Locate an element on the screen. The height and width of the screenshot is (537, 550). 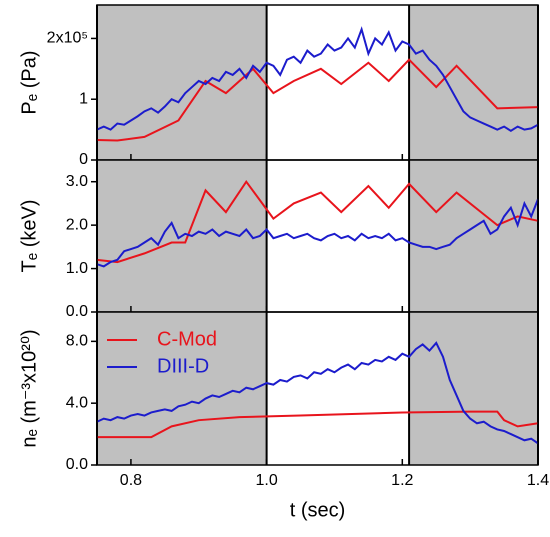
x-tick-label: 1.2 is located at coordinates (402, 480).